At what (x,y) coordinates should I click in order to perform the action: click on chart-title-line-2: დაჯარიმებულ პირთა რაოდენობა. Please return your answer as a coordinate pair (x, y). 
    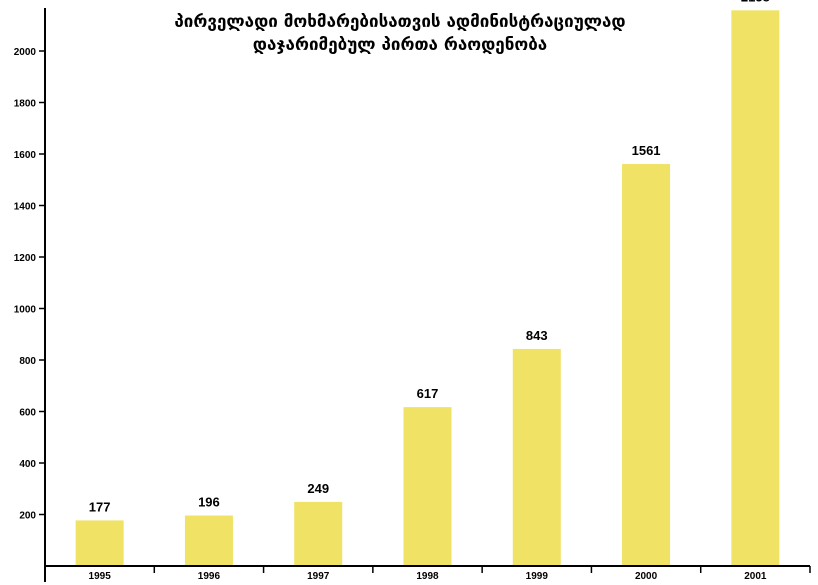
    Looking at the image, I should click on (400, 45).